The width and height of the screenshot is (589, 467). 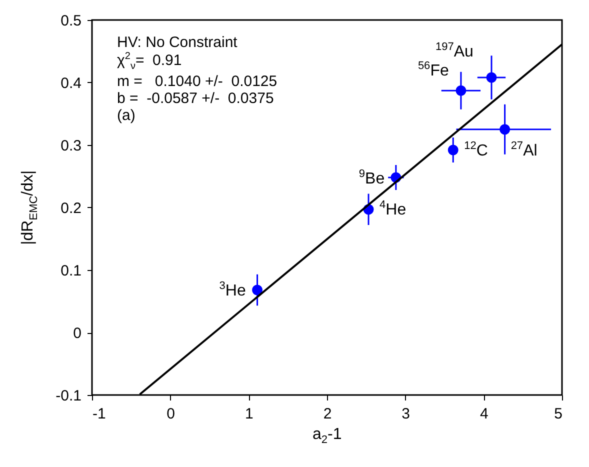 I want to click on y-tick-label: 0.3, so click(x=71, y=146).